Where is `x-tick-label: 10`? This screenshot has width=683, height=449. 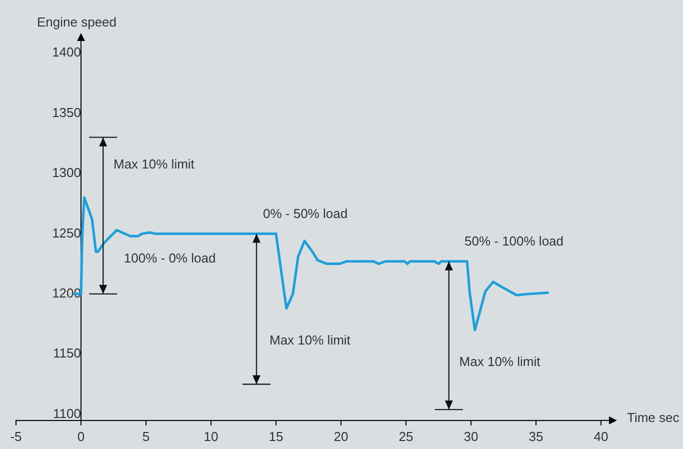
x-tick-label: 10 is located at coordinates (211, 436).